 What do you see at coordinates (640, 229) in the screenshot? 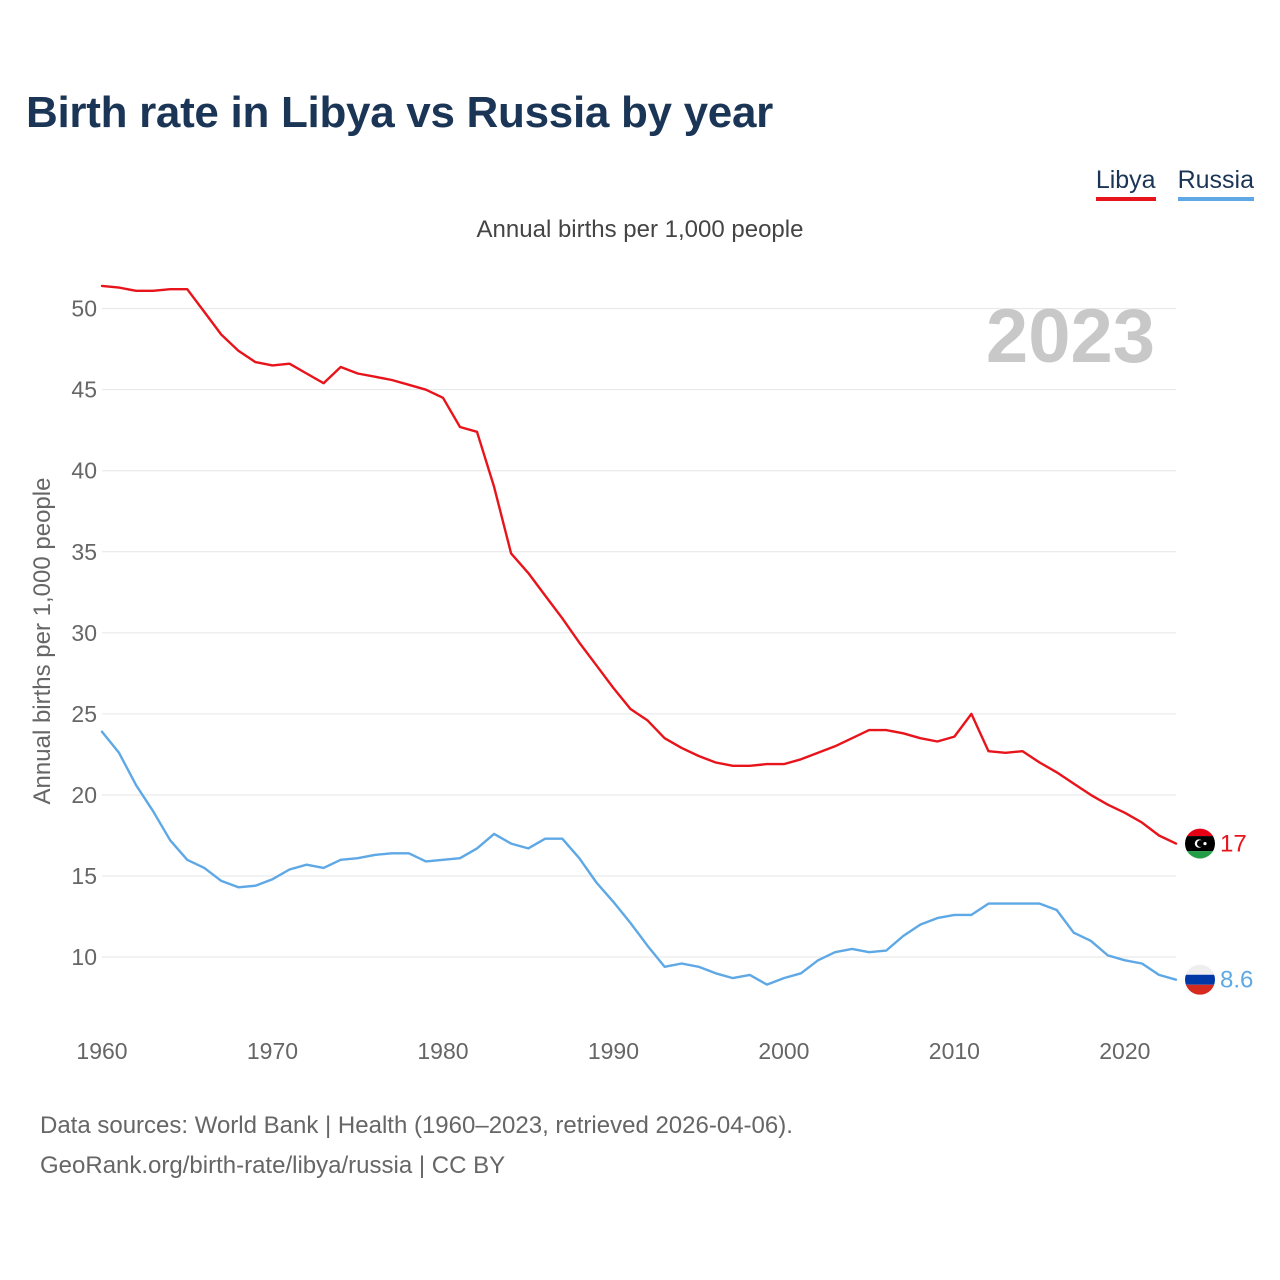
I see `chart-subtitle: Annual births per 1,000 people` at bounding box center [640, 229].